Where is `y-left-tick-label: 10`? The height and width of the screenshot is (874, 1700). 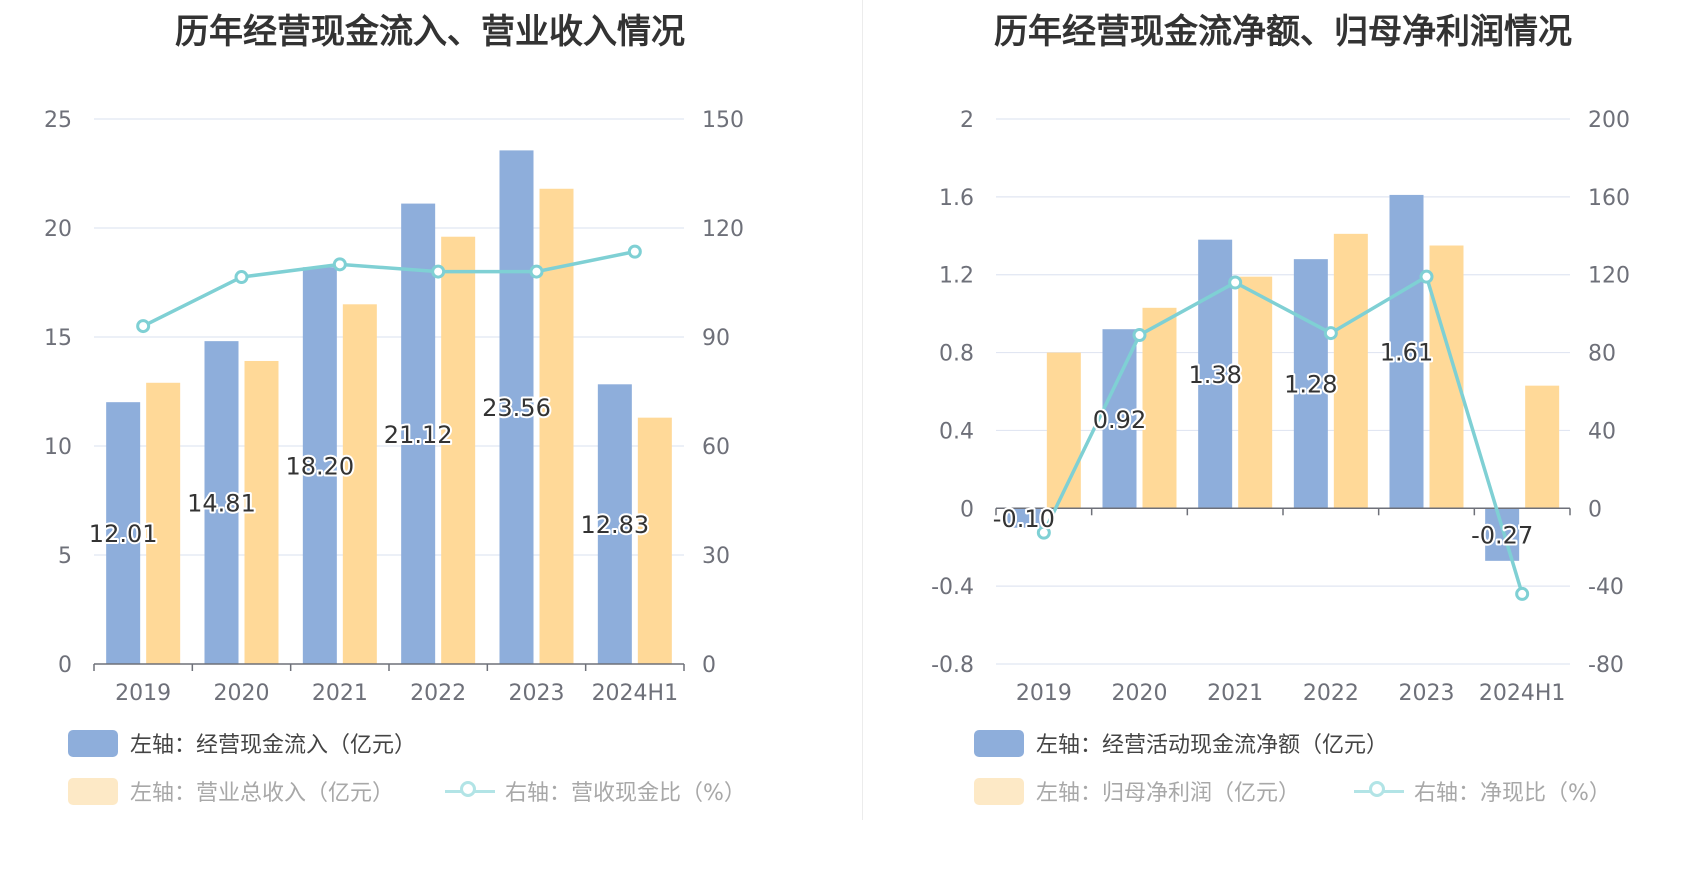
y-left-tick-label: 10 is located at coordinates (58, 447).